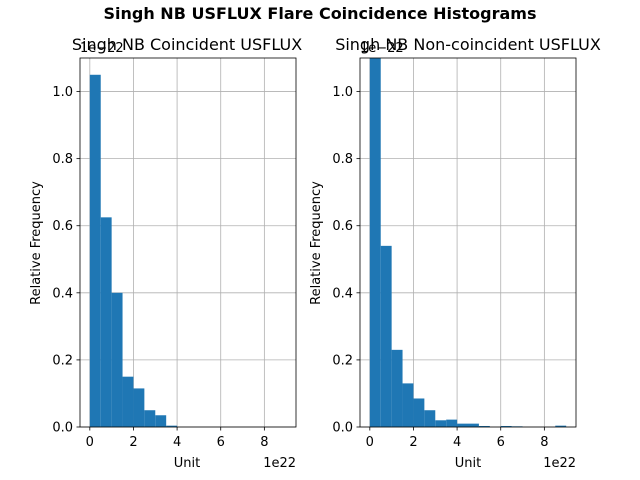  What do you see at coordinates (468, 44) in the screenshot?
I see `right-panel-title: Singh NB Non-coincident USFLUX` at bounding box center [468, 44].